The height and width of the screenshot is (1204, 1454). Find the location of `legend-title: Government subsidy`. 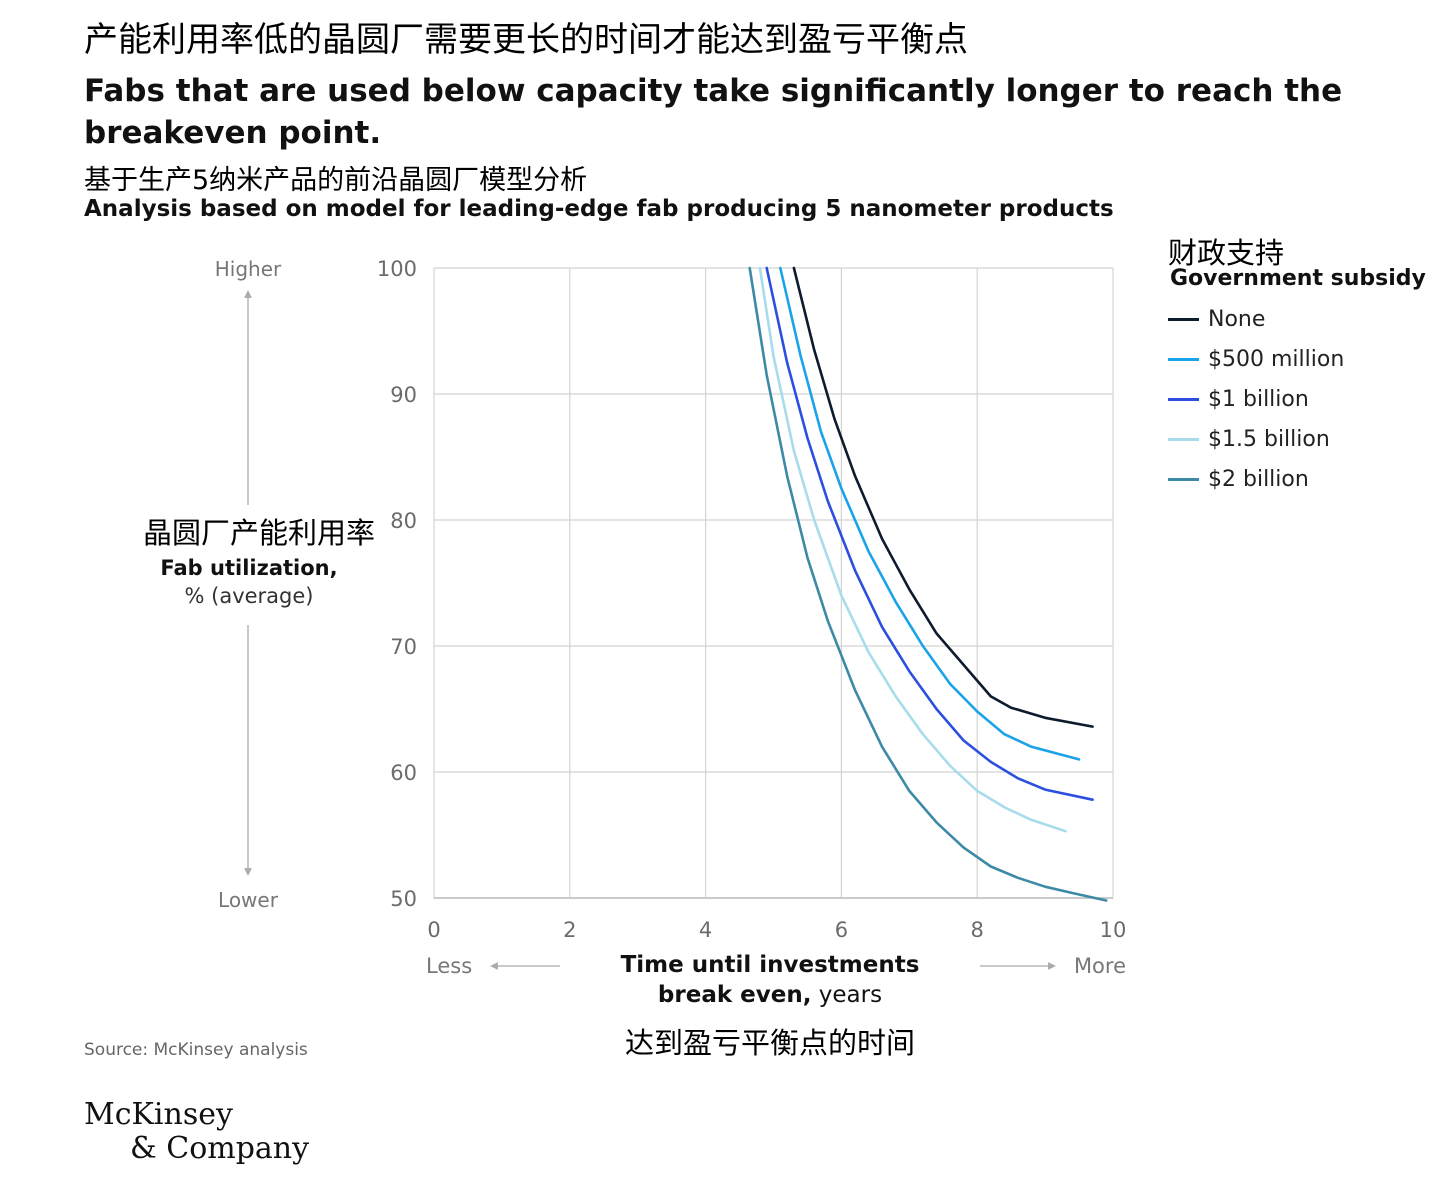

legend-title: Government subsidy is located at coordinates (1298, 278).